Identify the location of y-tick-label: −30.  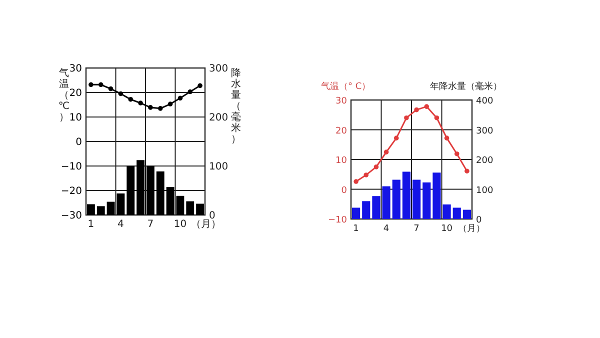
(71, 216).